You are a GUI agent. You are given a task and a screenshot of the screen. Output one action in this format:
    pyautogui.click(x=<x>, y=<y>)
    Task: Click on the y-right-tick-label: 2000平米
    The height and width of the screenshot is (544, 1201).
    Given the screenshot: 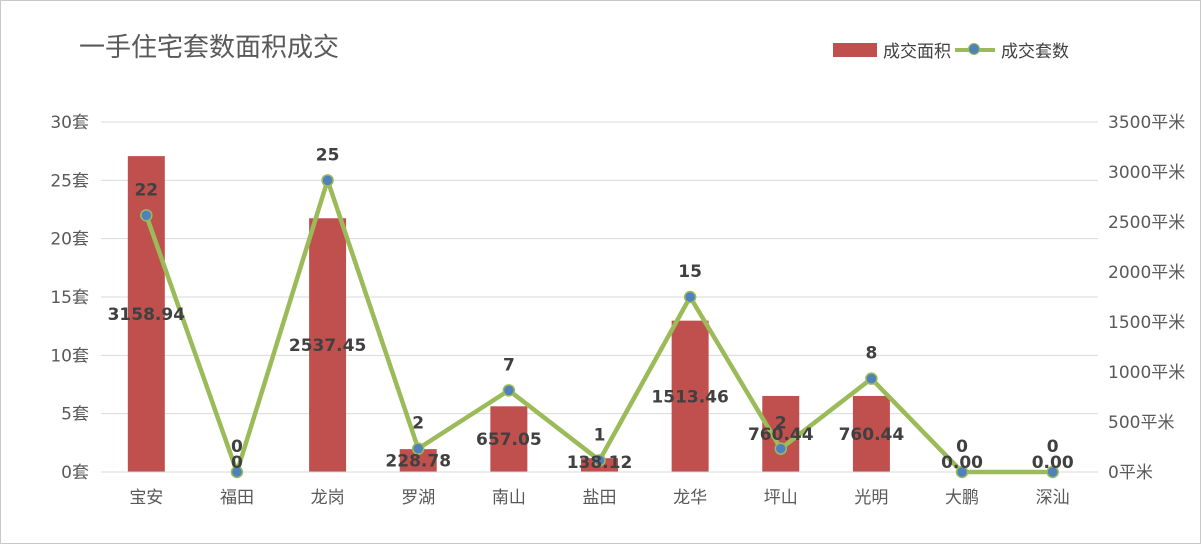 What is the action you would take?
    pyautogui.click(x=1146, y=273)
    